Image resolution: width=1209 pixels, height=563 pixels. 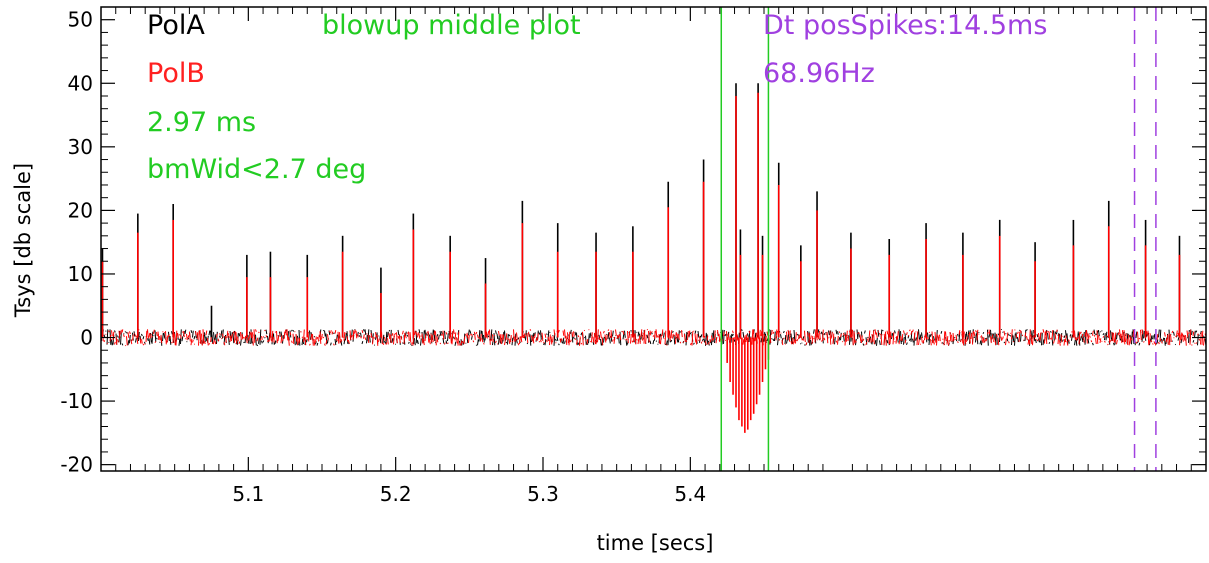 What do you see at coordinates (905, 25) in the screenshot?
I see `annotation-spike-dt: Dt posSpikes:14.5ms` at bounding box center [905, 25].